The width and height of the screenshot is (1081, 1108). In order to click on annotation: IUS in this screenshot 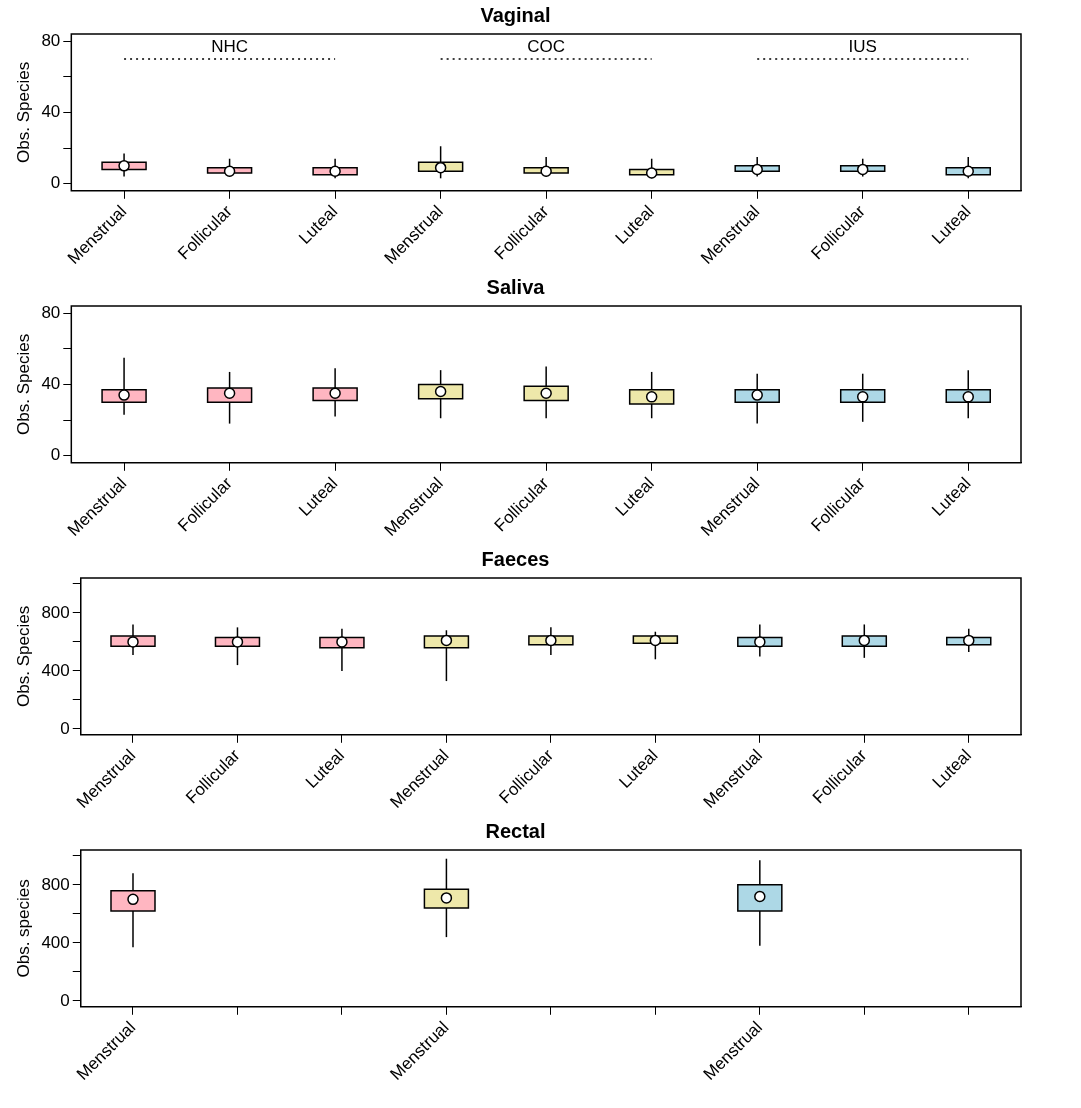, I will do `click(862, 46)`.